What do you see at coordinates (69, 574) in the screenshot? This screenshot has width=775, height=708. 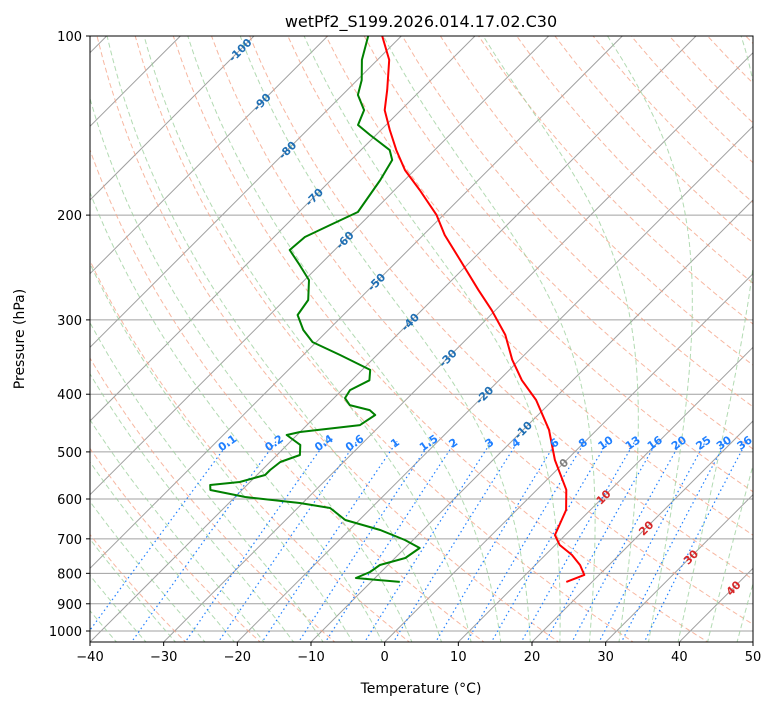 I see `y-tick-label: 800` at bounding box center [69, 574].